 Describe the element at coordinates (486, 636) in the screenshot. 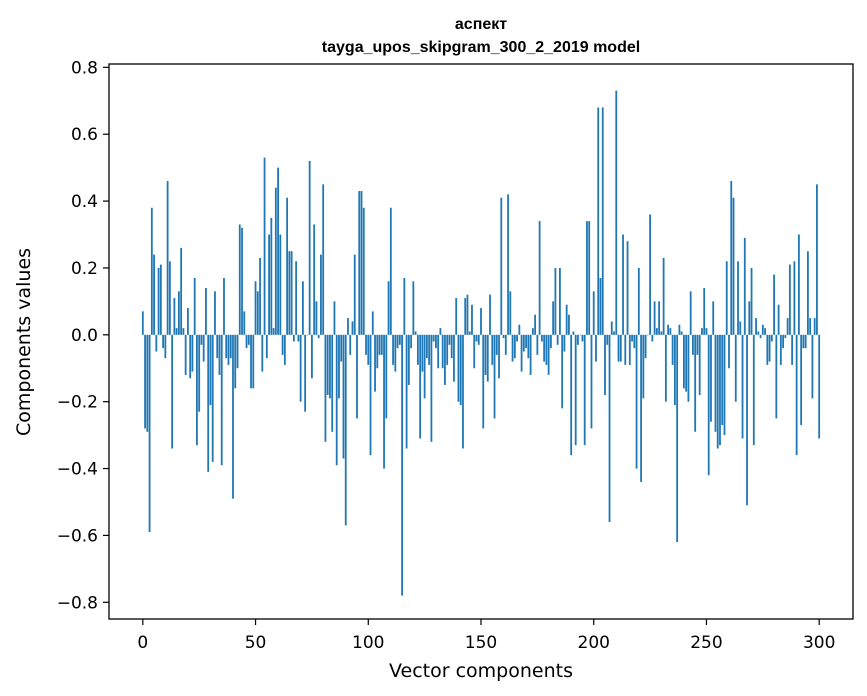

I see `x-axis-ticks: 0 50 100 150 200 250 300` at that location.